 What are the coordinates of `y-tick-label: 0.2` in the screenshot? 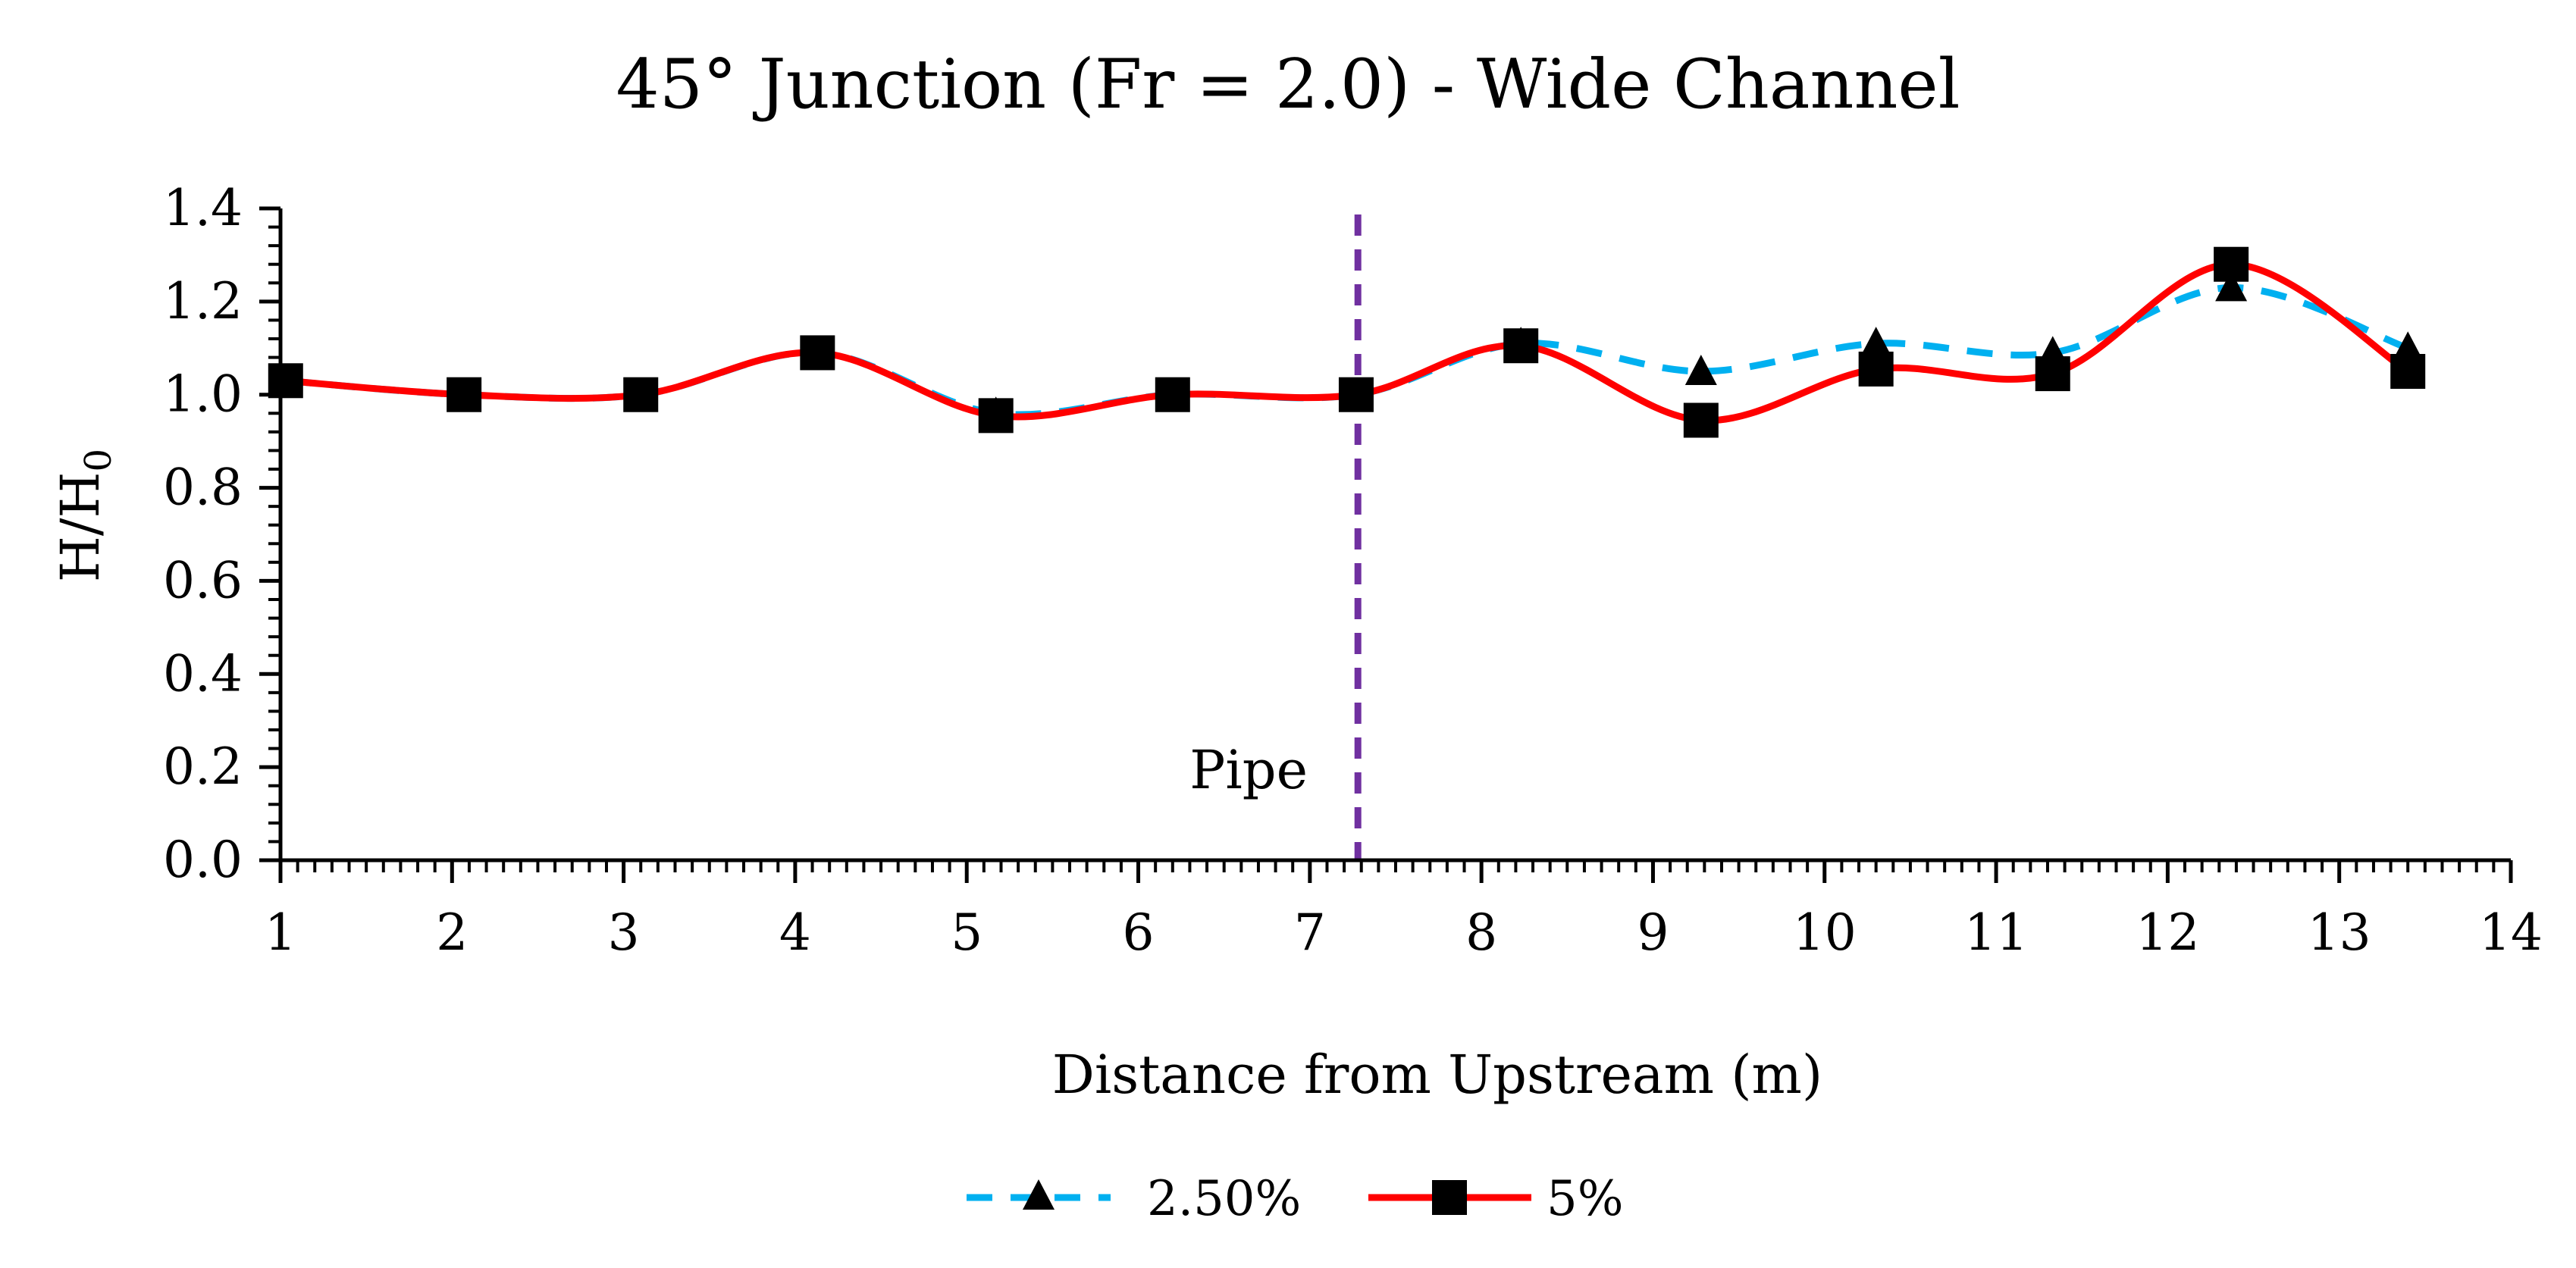 It's located at (203, 767).